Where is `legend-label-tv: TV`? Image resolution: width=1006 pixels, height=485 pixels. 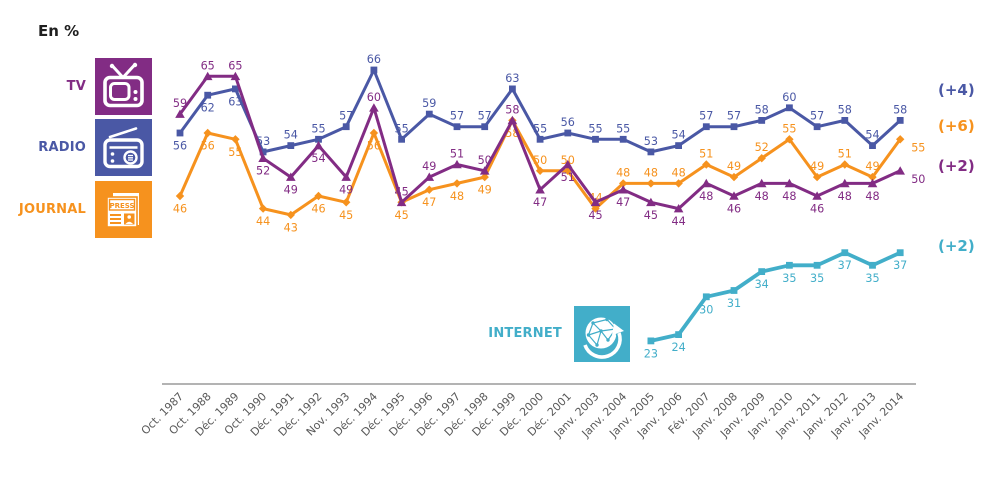
legend-label-tv: TV is located at coordinates (76, 86).